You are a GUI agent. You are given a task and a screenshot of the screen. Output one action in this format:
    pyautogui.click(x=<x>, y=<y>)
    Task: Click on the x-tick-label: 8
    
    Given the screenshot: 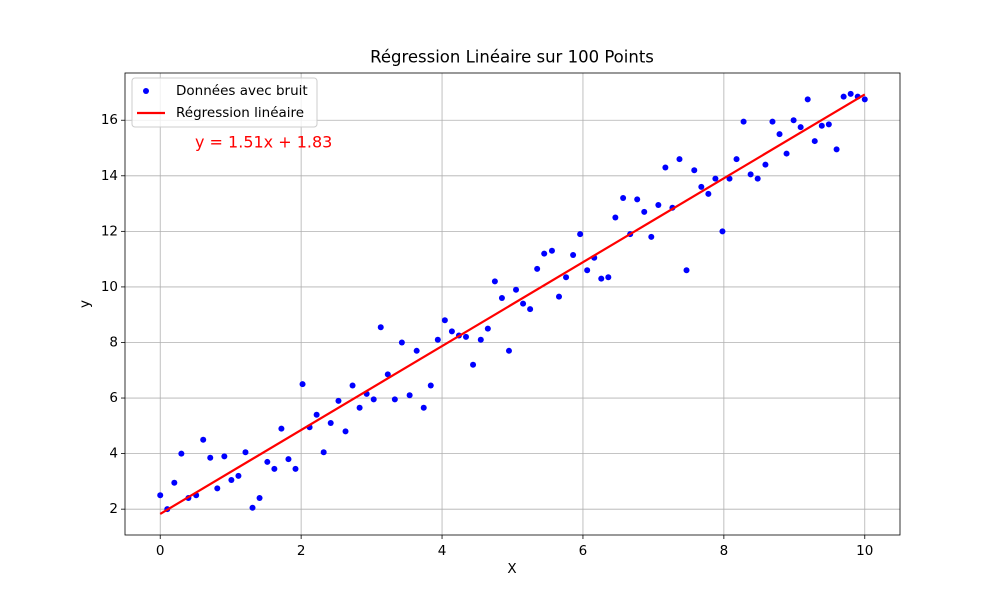 What is the action you would take?
    pyautogui.click(x=724, y=551)
    